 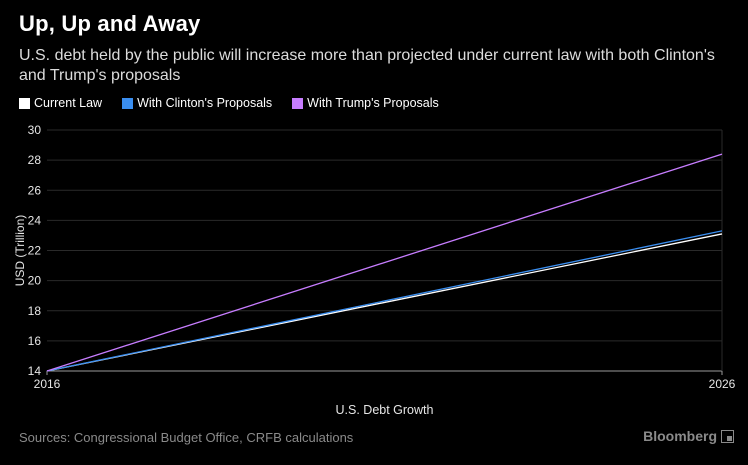 I want to click on legend-swatch-clinton, so click(x=128, y=103).